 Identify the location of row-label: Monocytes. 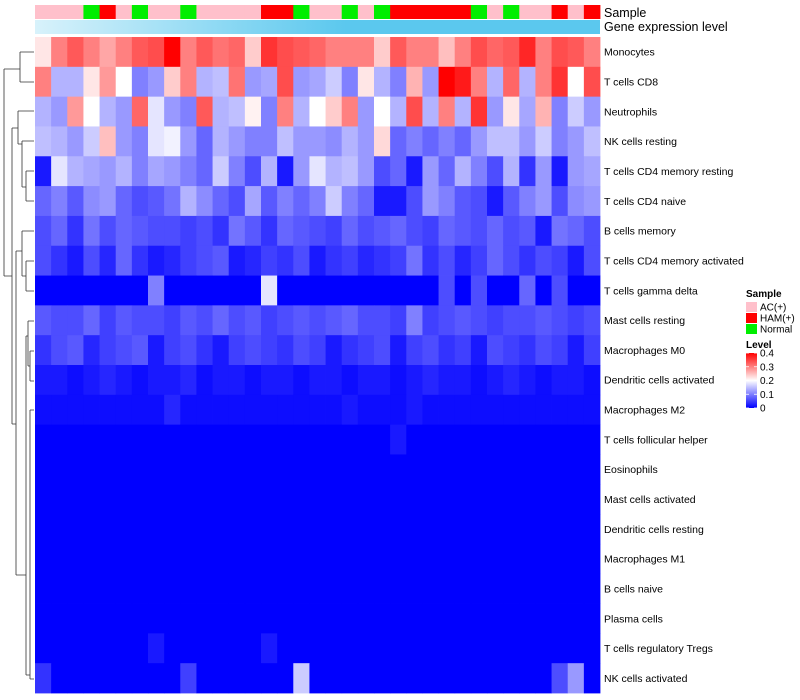
(629, 53).